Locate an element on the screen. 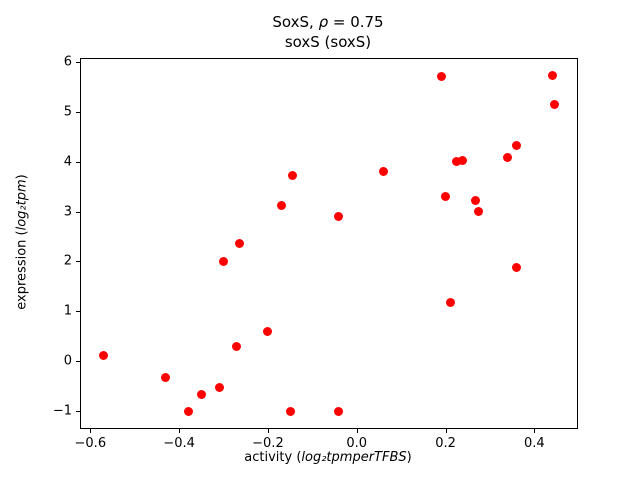 The image size is (640, 480). chart-title: SoxS, ρ = 0.75 soxS (soxS) is located at coordinates (328, 32).